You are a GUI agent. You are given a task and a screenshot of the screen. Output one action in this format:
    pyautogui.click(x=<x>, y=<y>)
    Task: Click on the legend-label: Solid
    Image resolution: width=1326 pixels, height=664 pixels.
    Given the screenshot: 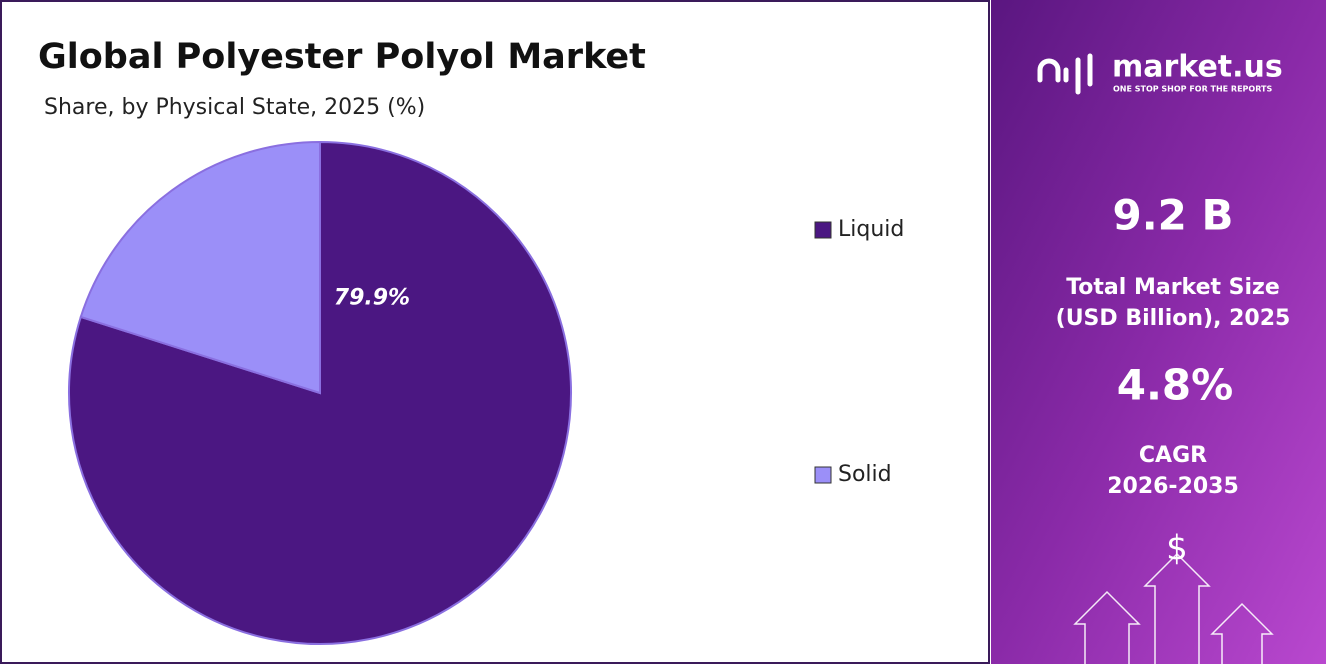 What is the action you would take?
    pyautogui.click(x=865, y=474)
    